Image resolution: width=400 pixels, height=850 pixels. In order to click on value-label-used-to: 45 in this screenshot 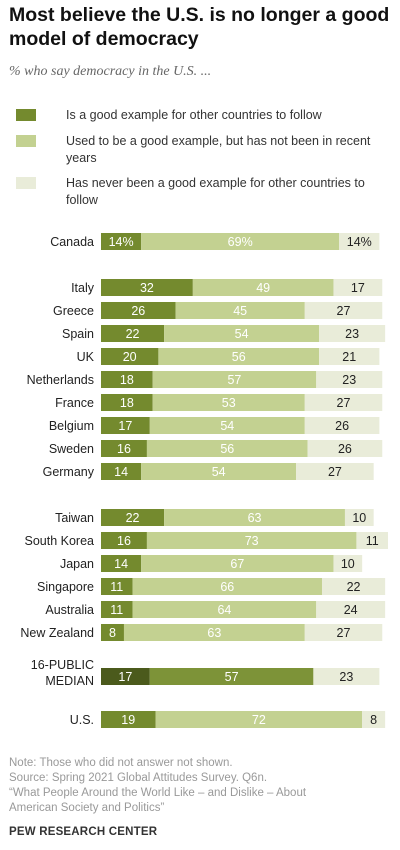, I will do `click(240, 311)`.